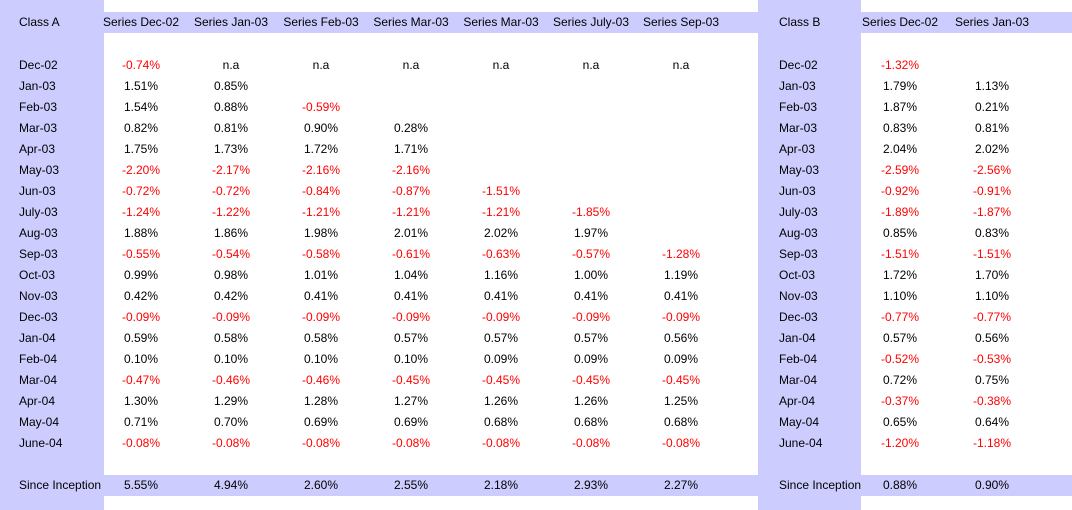  What do you see at coordinates (501, 191) in the screenshot?
I see `class-a-cell: -1.51%` at bounding box center [501, 191].